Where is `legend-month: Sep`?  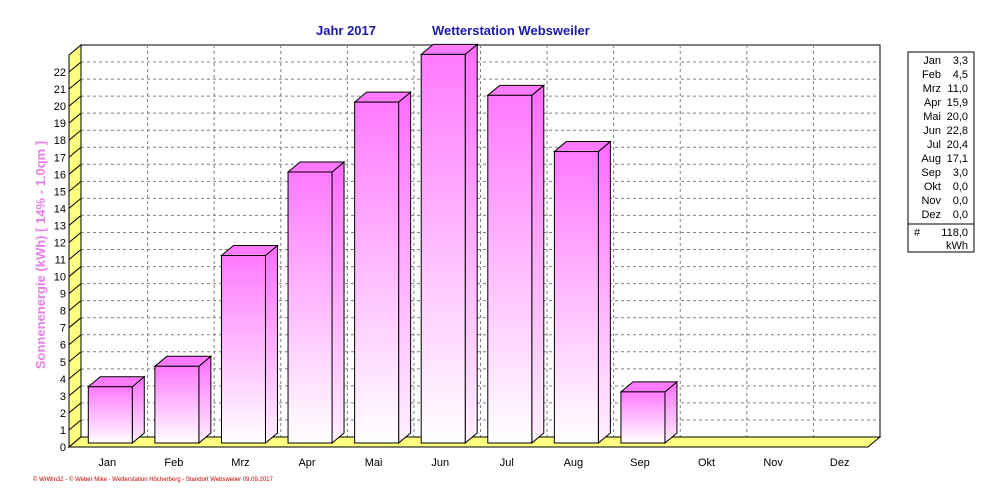
legend-month: Sep is located at coordinates (931, 173).